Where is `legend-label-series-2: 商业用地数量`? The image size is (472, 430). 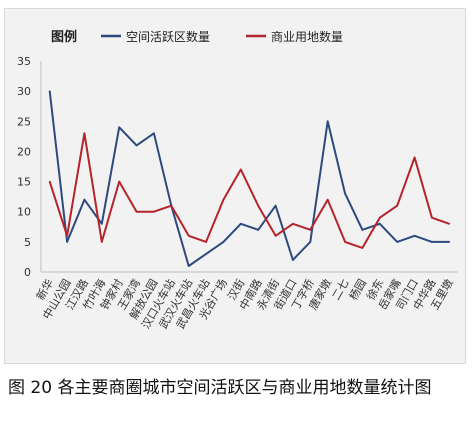
legend-label-series-2: 商业用地数量 is located at coordinates (307, 36).